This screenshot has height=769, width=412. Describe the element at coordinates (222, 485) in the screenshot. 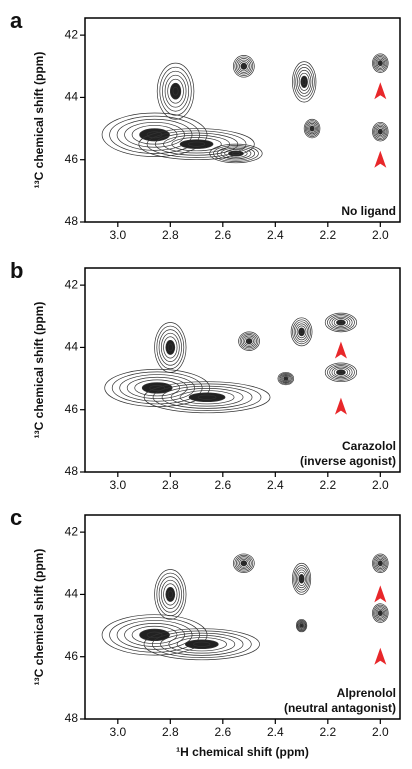

I see `x-tick-label: 2.6` at that location.